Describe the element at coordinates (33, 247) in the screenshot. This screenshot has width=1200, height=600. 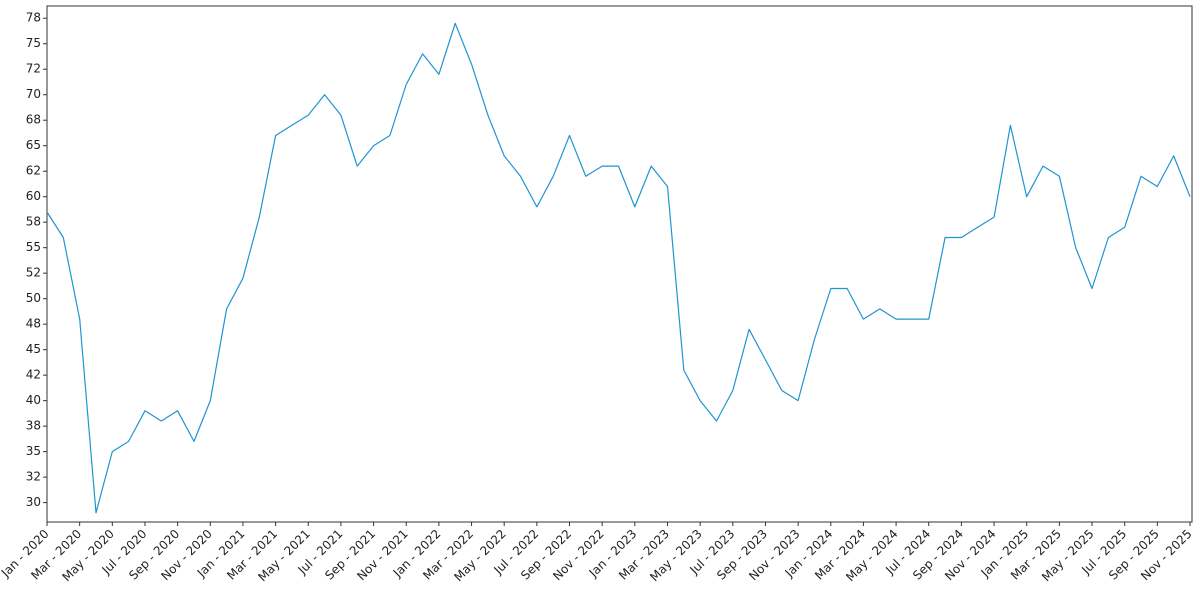
I see `y-tick-label: 55` at that location.